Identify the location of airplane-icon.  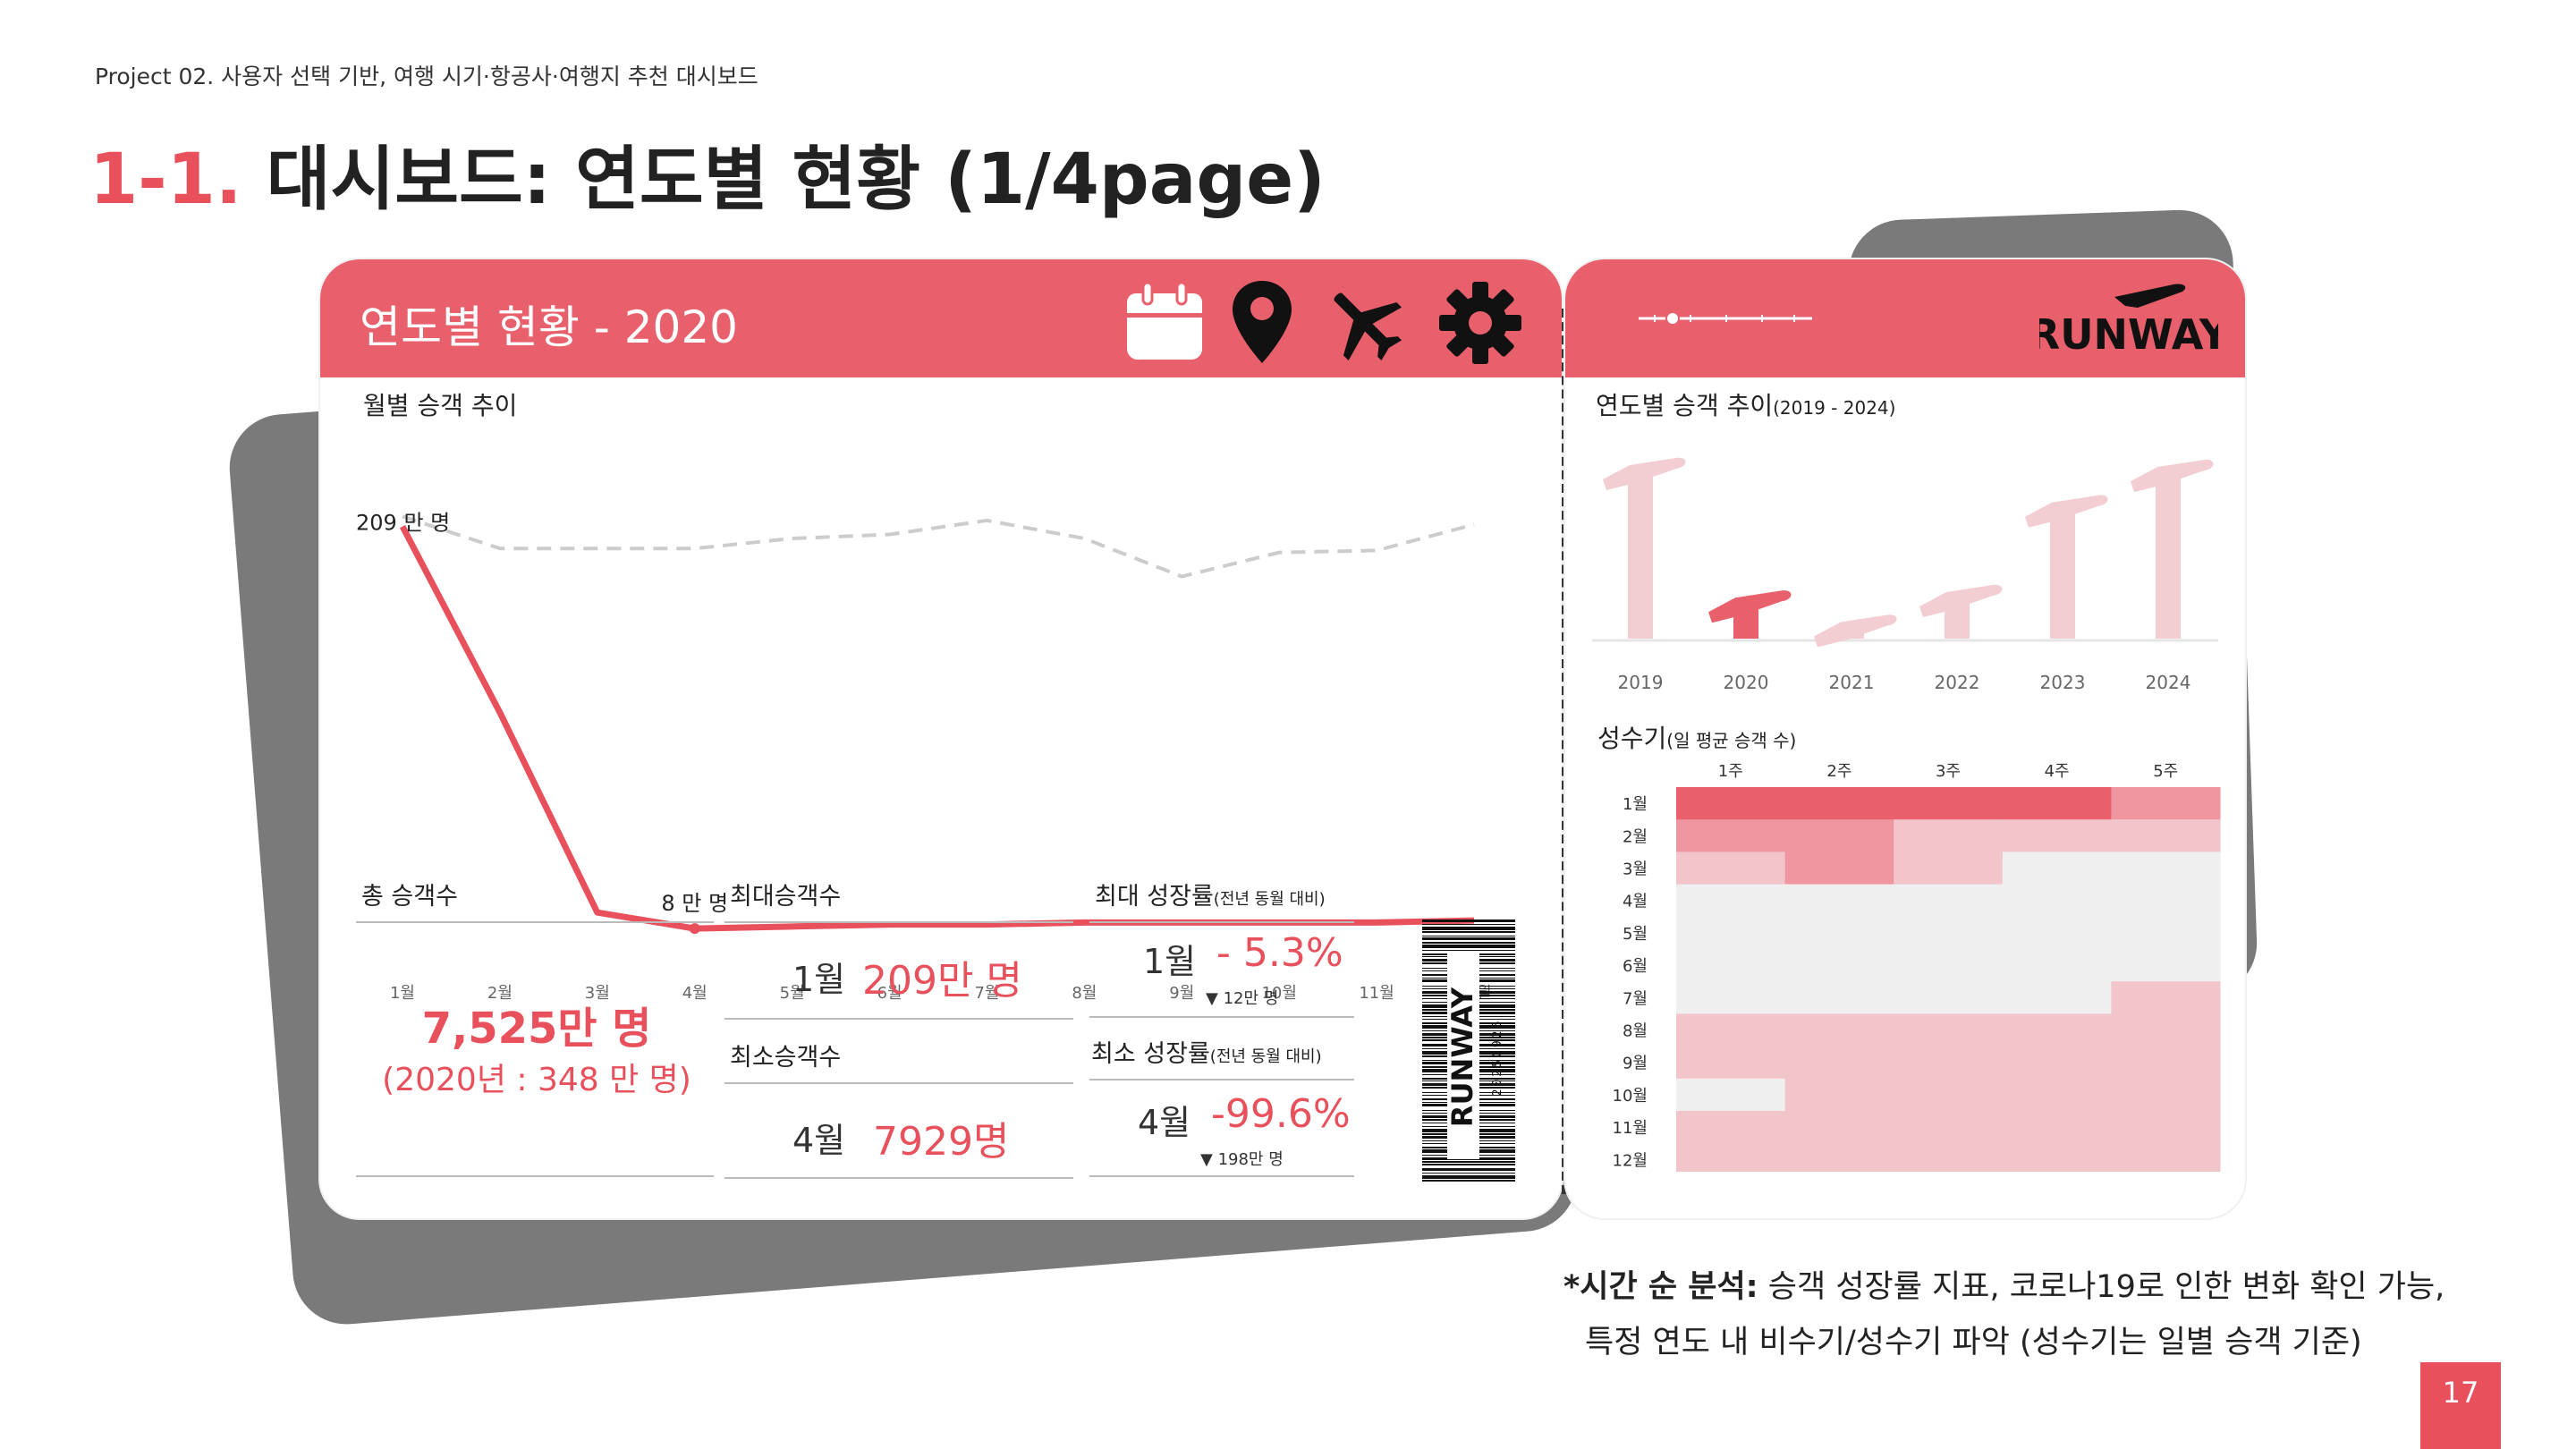
(1365, 324).